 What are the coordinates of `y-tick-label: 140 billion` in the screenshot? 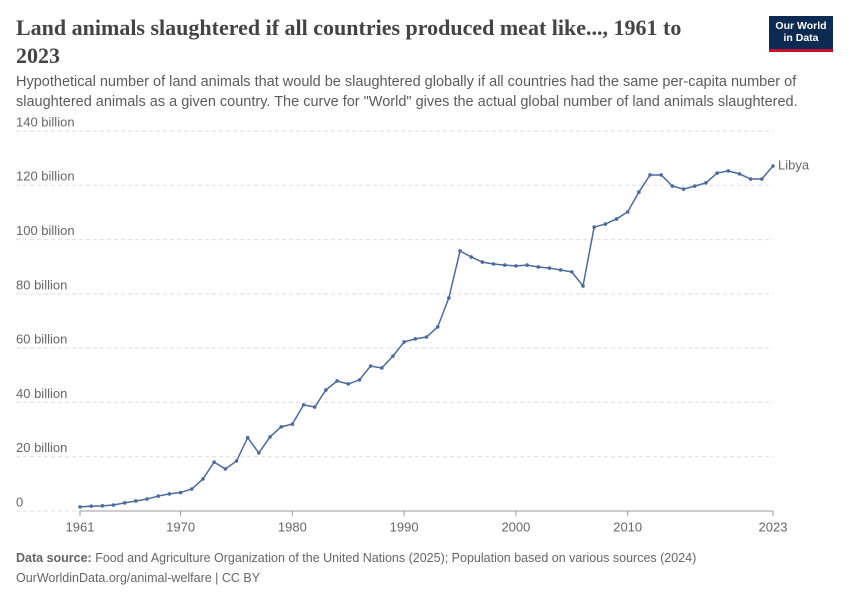 It's located at (45, 121).